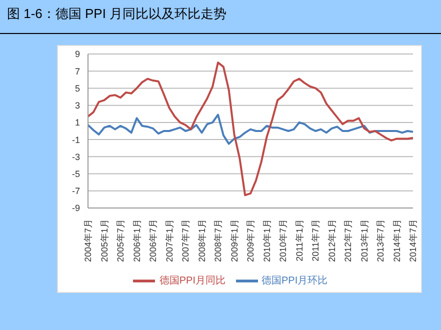 The width and height of the screenshot is (441, 330). I want to click on x-tick-label: 2009年7月, so click(251, 240).